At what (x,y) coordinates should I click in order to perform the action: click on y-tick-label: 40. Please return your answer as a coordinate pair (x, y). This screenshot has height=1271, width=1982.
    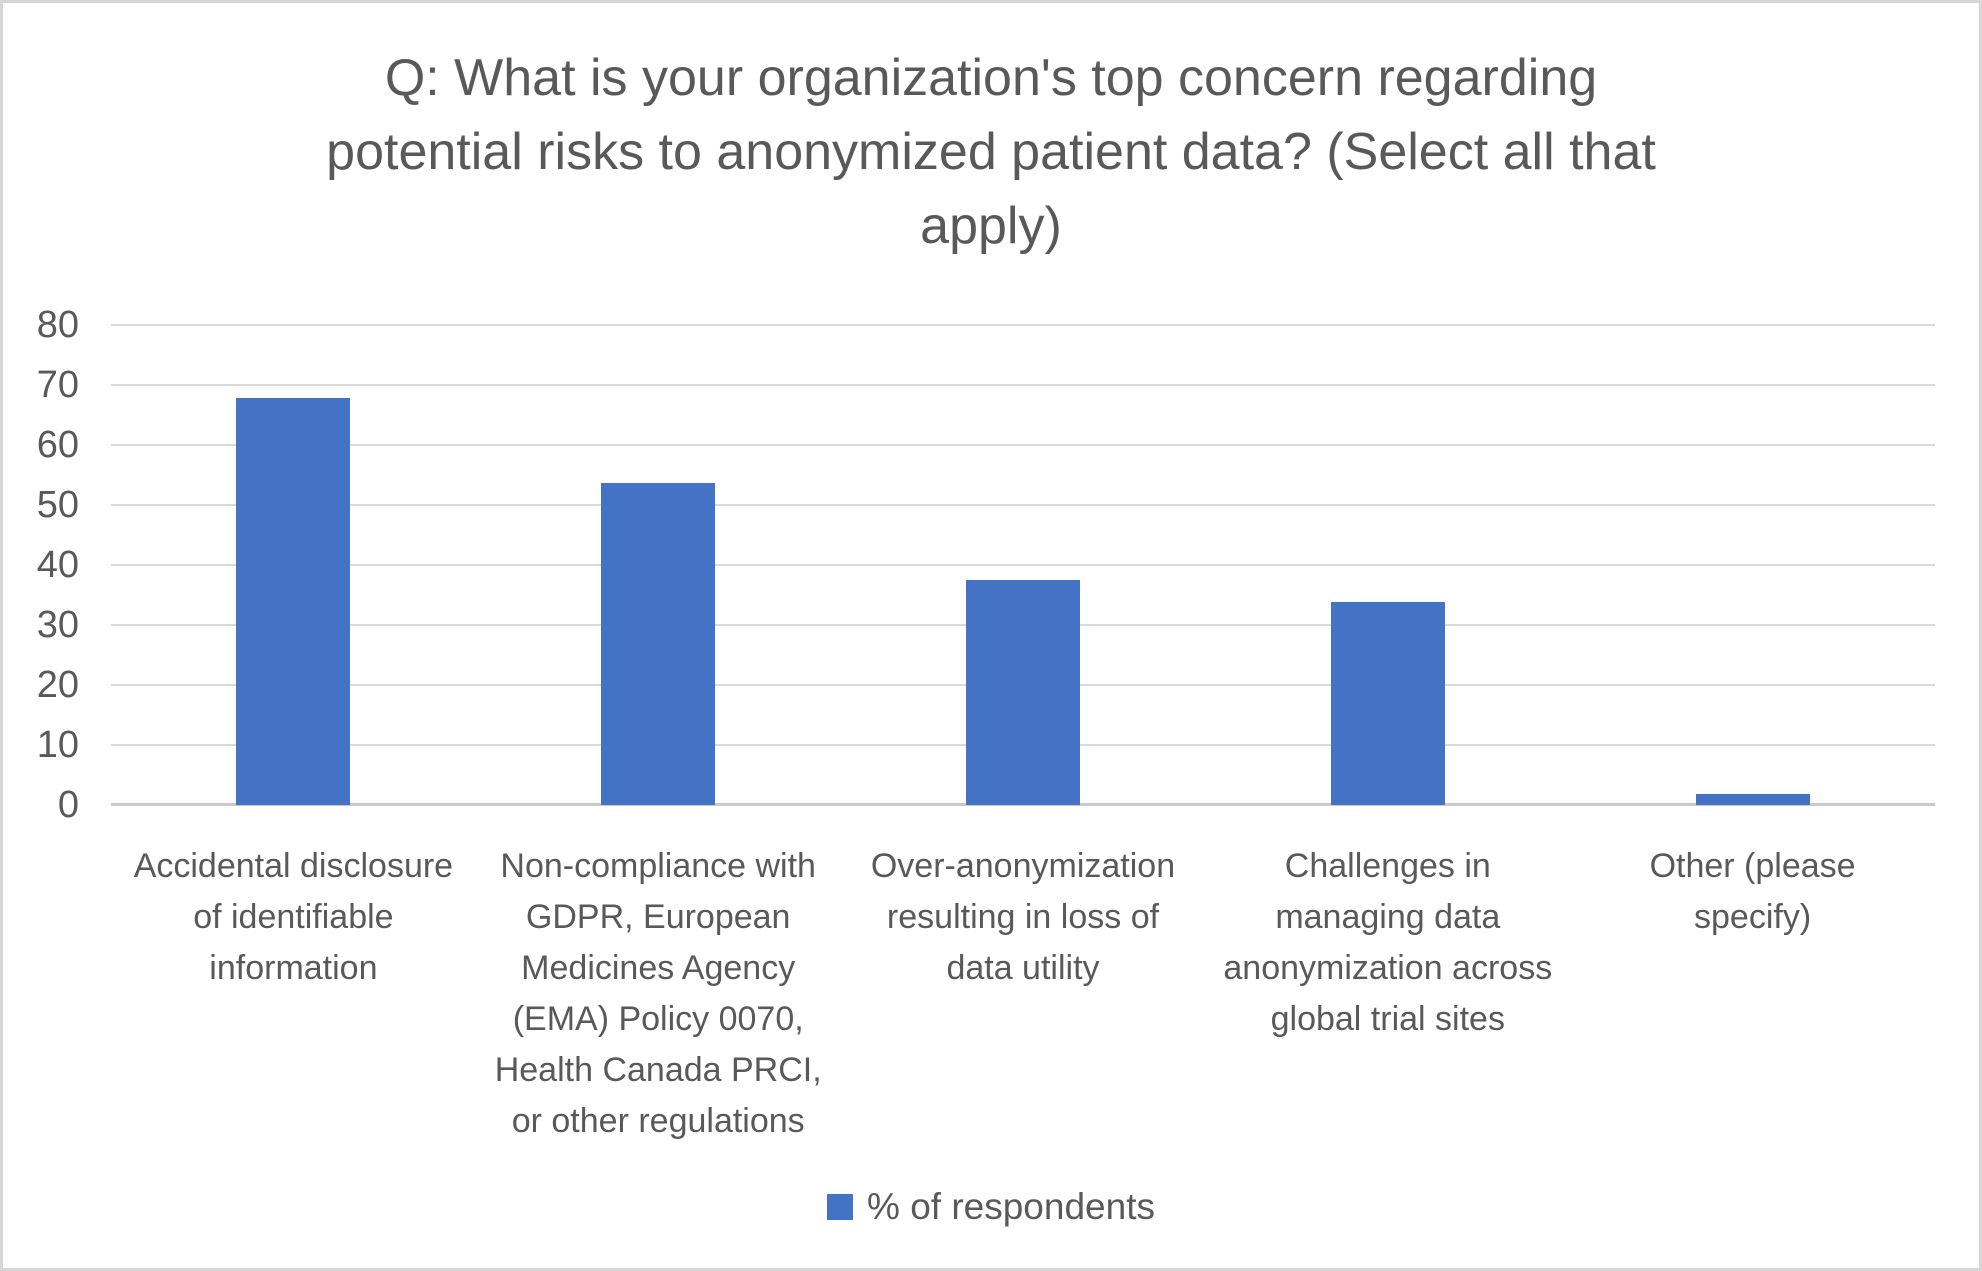
    Looking at the image, I should click on (57, 565).